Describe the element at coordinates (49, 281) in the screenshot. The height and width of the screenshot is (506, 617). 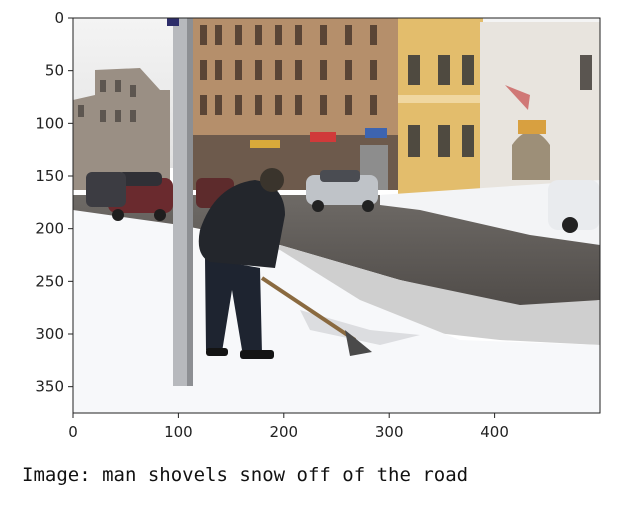
I see `y-tick-label: 250` at that location.